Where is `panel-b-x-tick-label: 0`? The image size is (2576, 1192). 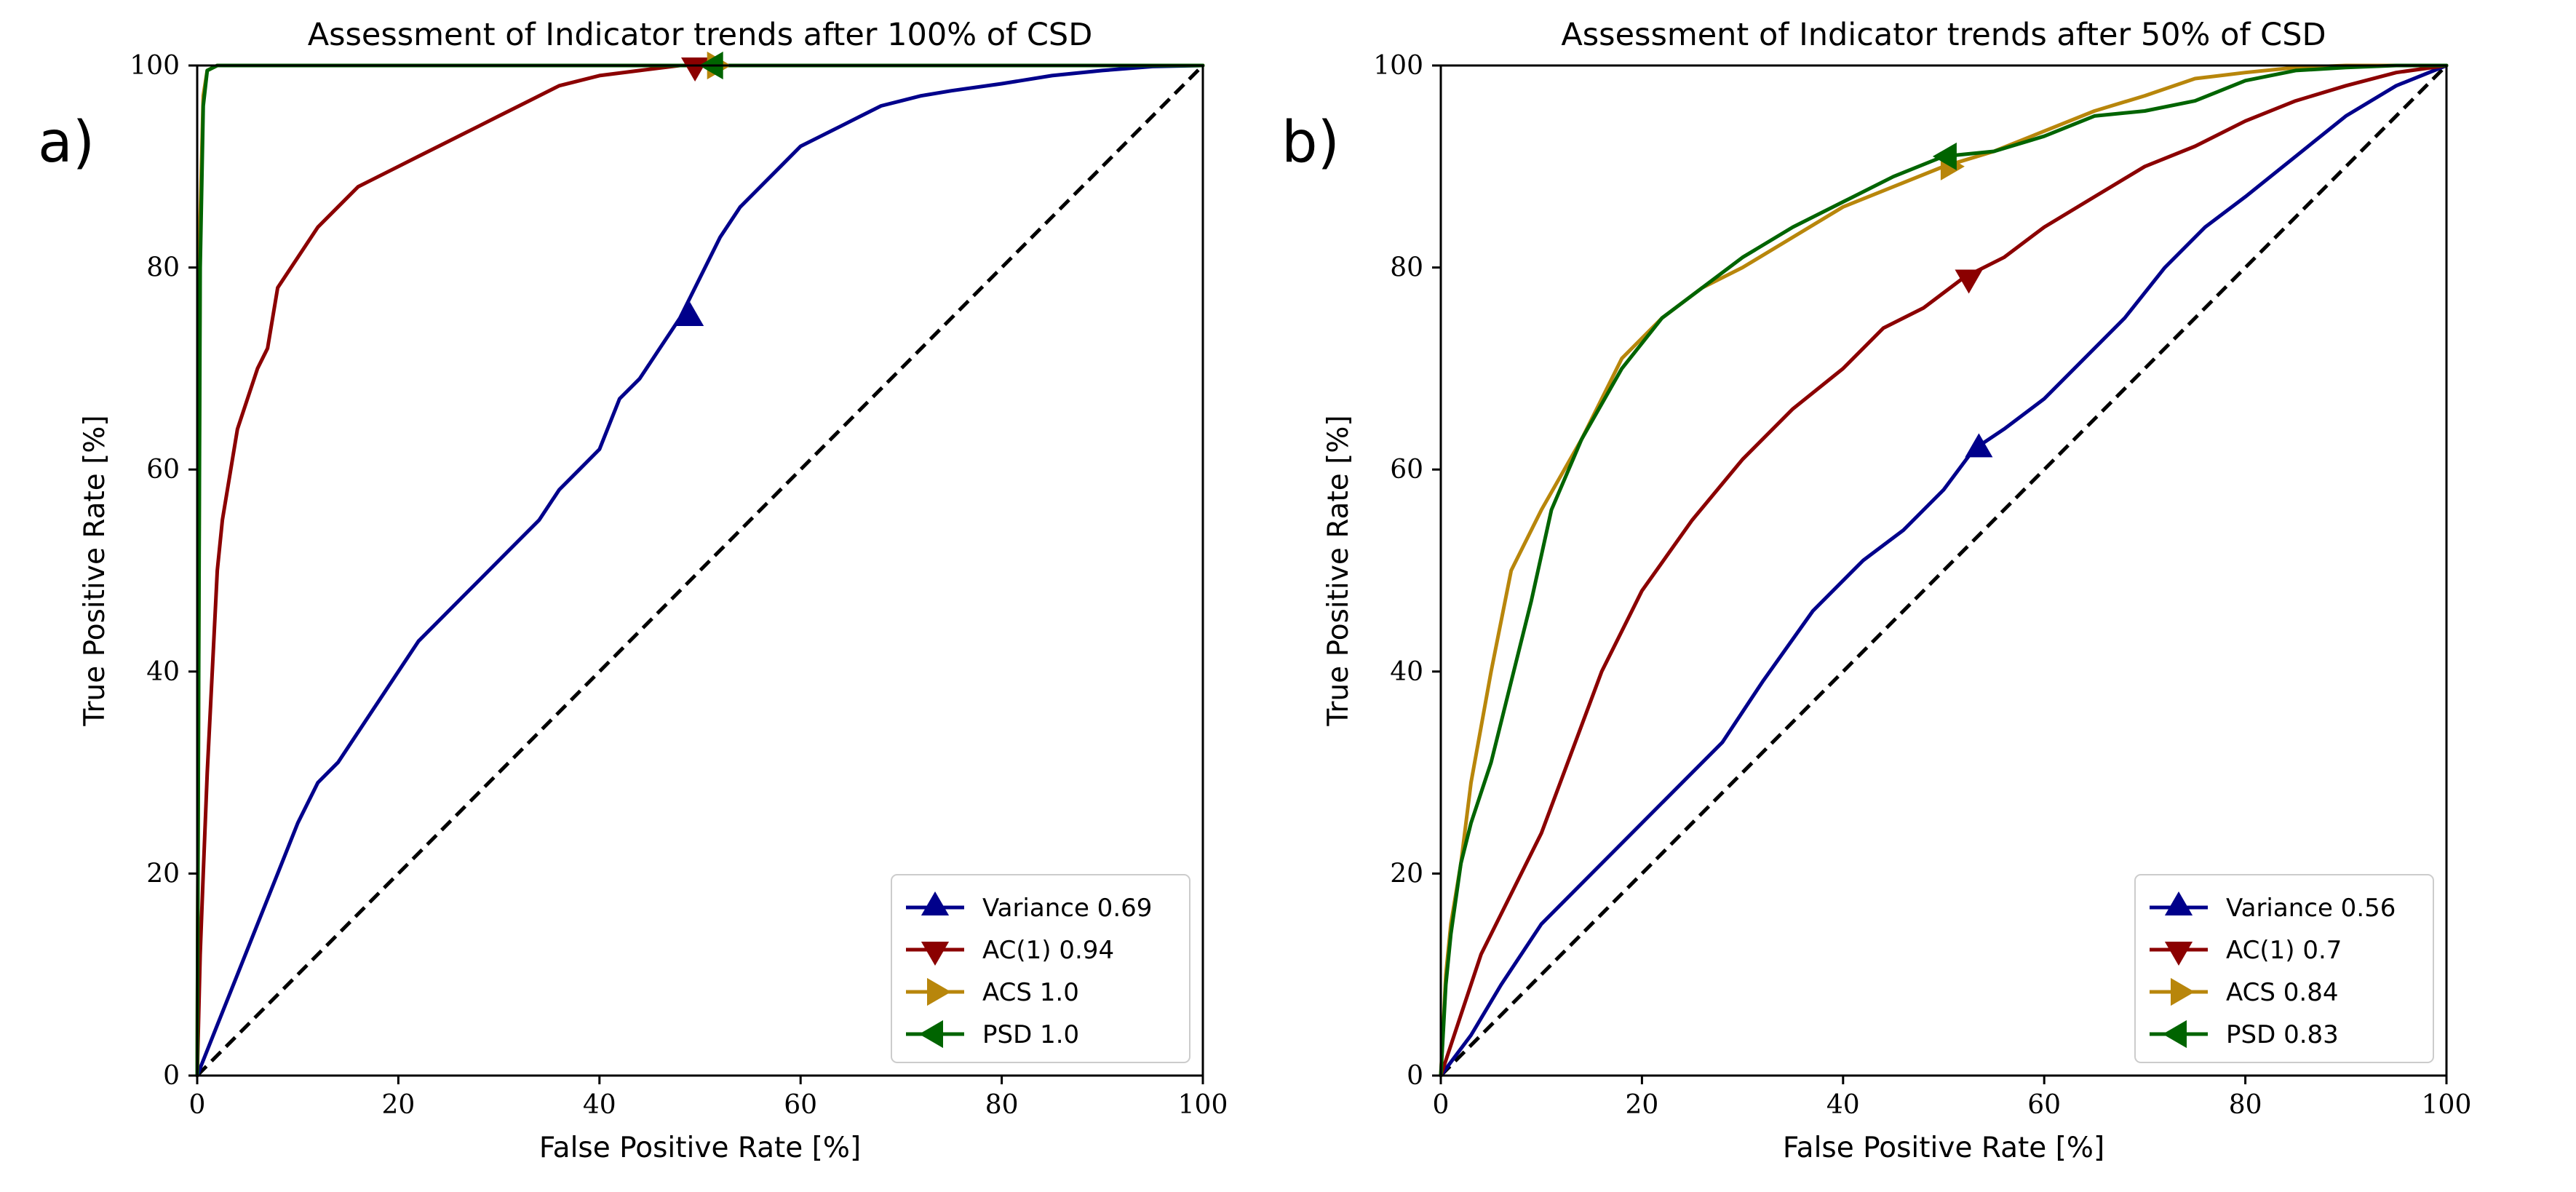 panel-b-x-tick-label: 0 is located at coordinates (1441, 1105).